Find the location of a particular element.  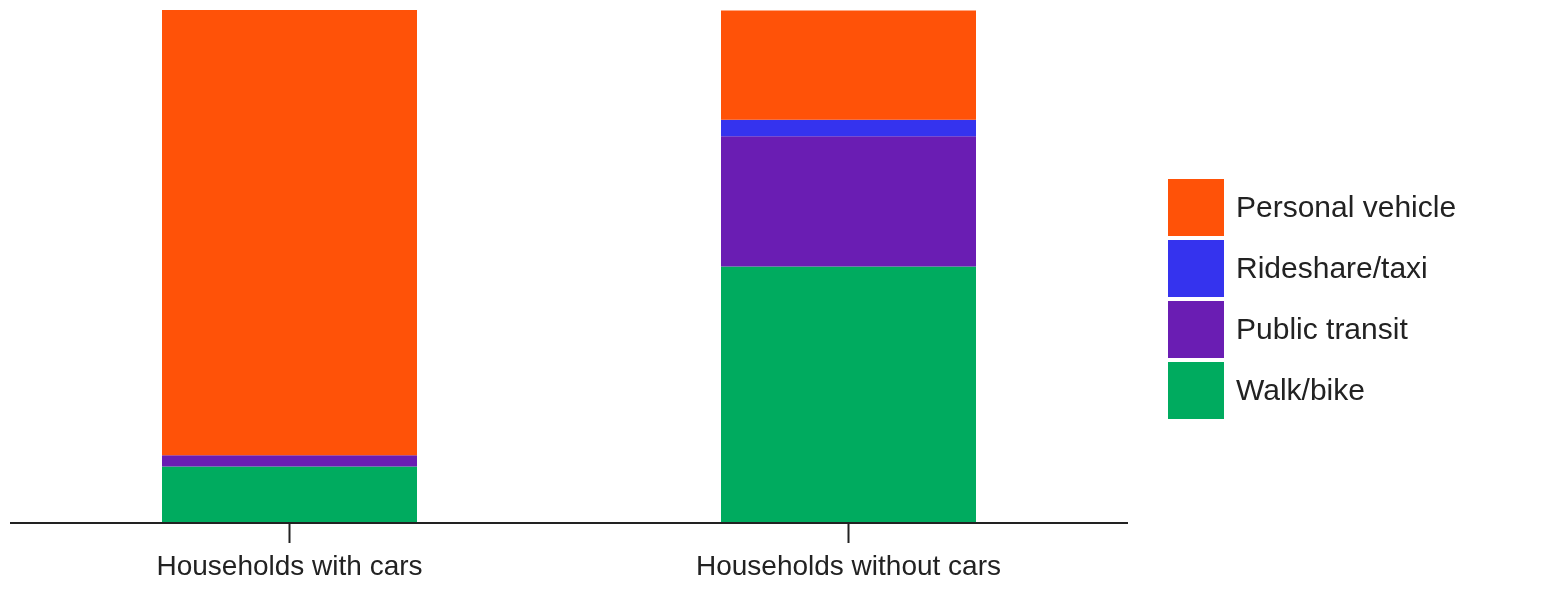

legend-label: Personal vehicle is located at coordinates (1346, 207).